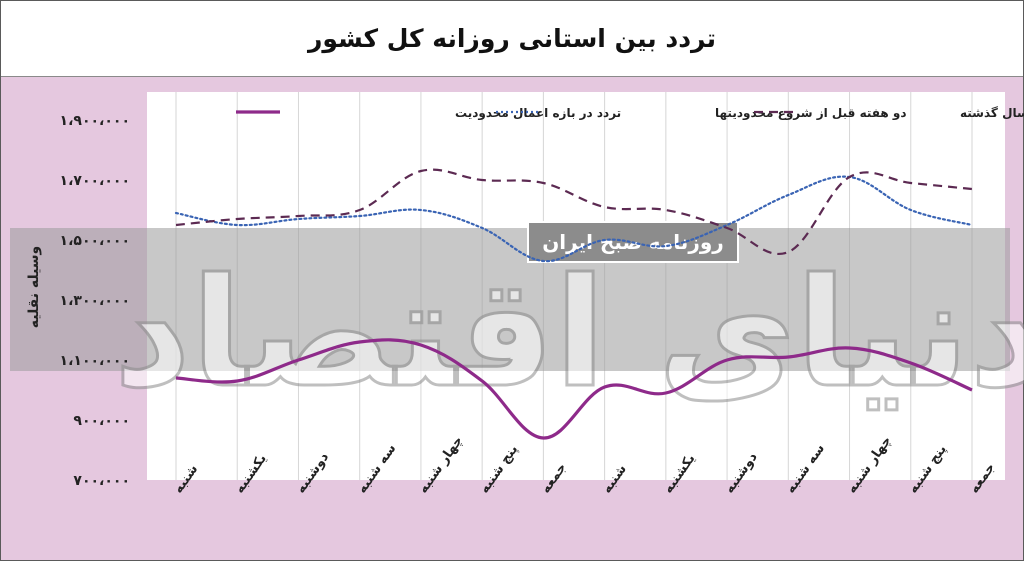 This screenshot has height=561, width=1024. I want to click on legend-label: تردد مدت مشابه سال گذشته, so click(992, 113).